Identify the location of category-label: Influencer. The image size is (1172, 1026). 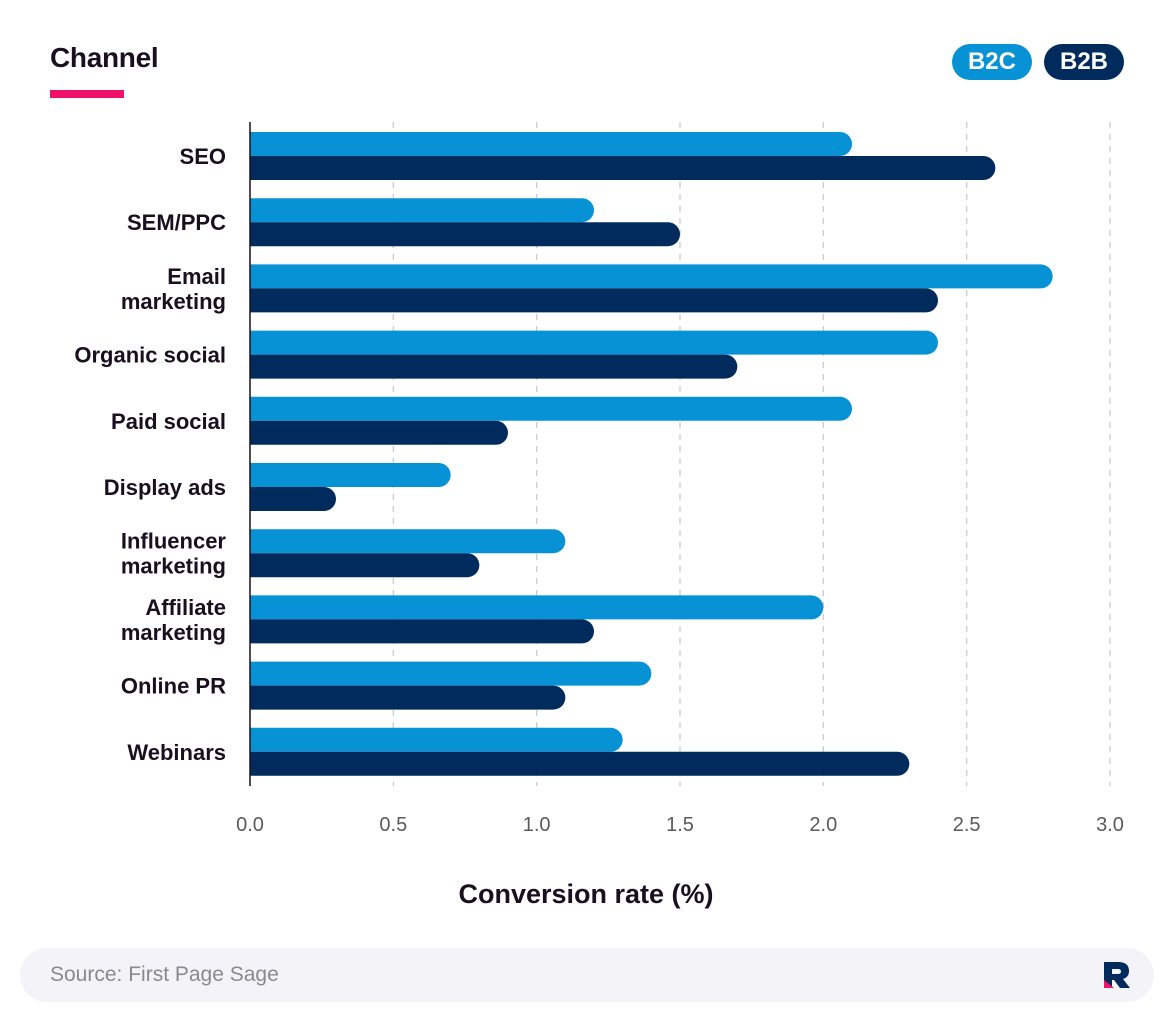
(174, 541).